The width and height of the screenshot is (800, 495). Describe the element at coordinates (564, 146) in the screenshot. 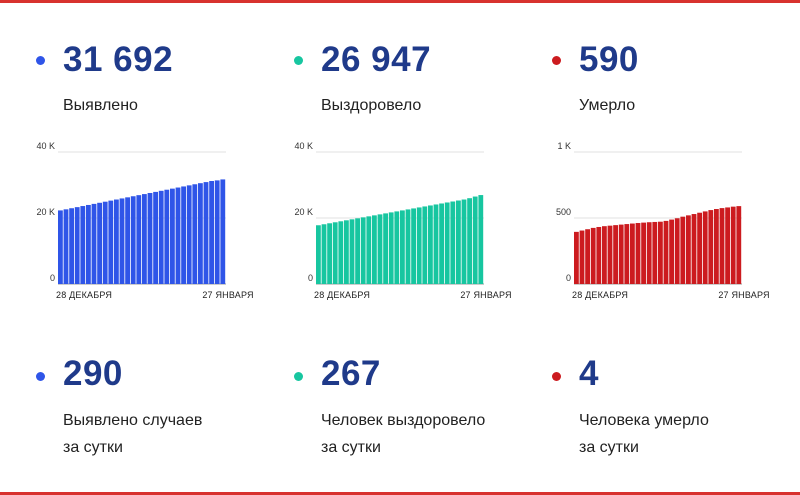

I see `y-tick-label: 1 K` at that location.